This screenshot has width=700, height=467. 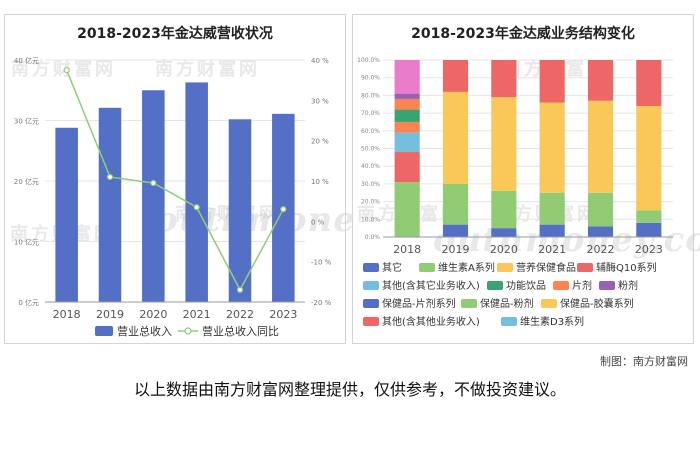 I want to click on y-tick-label: 30.0%, so click(x=370, y=184).